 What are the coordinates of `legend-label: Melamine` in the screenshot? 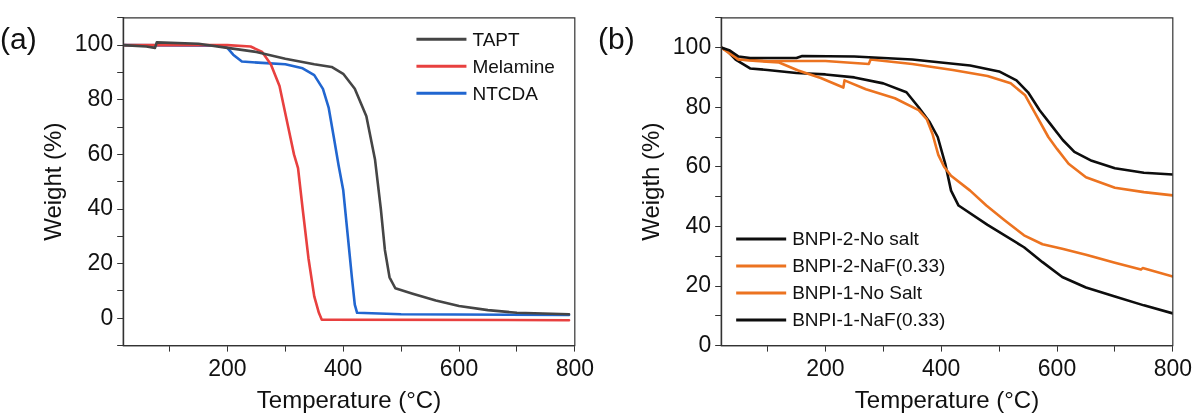 It's located at (513, 66).